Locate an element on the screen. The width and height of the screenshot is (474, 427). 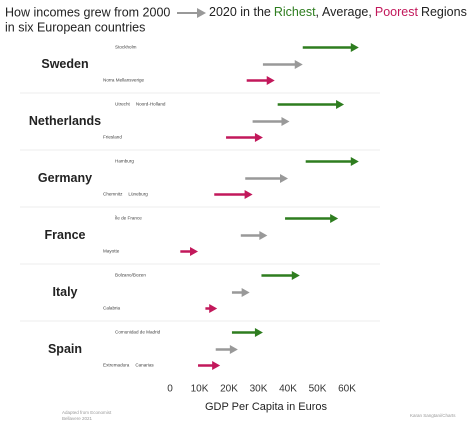
title-text: 2020 in the is located at coordinates (240, 12).